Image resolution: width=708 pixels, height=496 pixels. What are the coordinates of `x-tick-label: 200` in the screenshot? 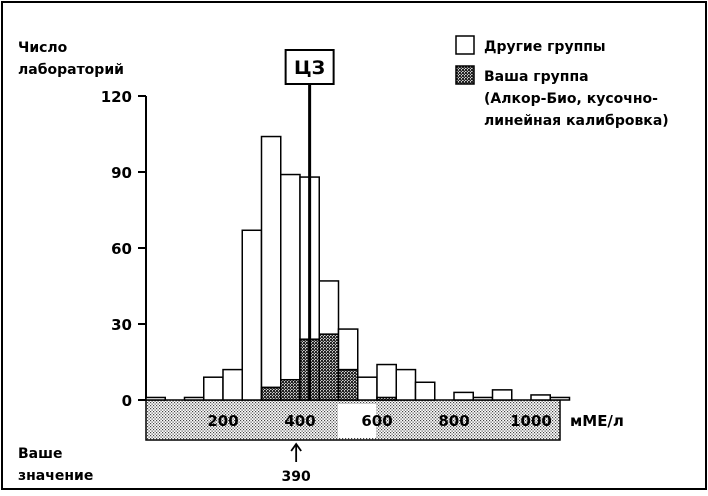 It's located at (222, 421).